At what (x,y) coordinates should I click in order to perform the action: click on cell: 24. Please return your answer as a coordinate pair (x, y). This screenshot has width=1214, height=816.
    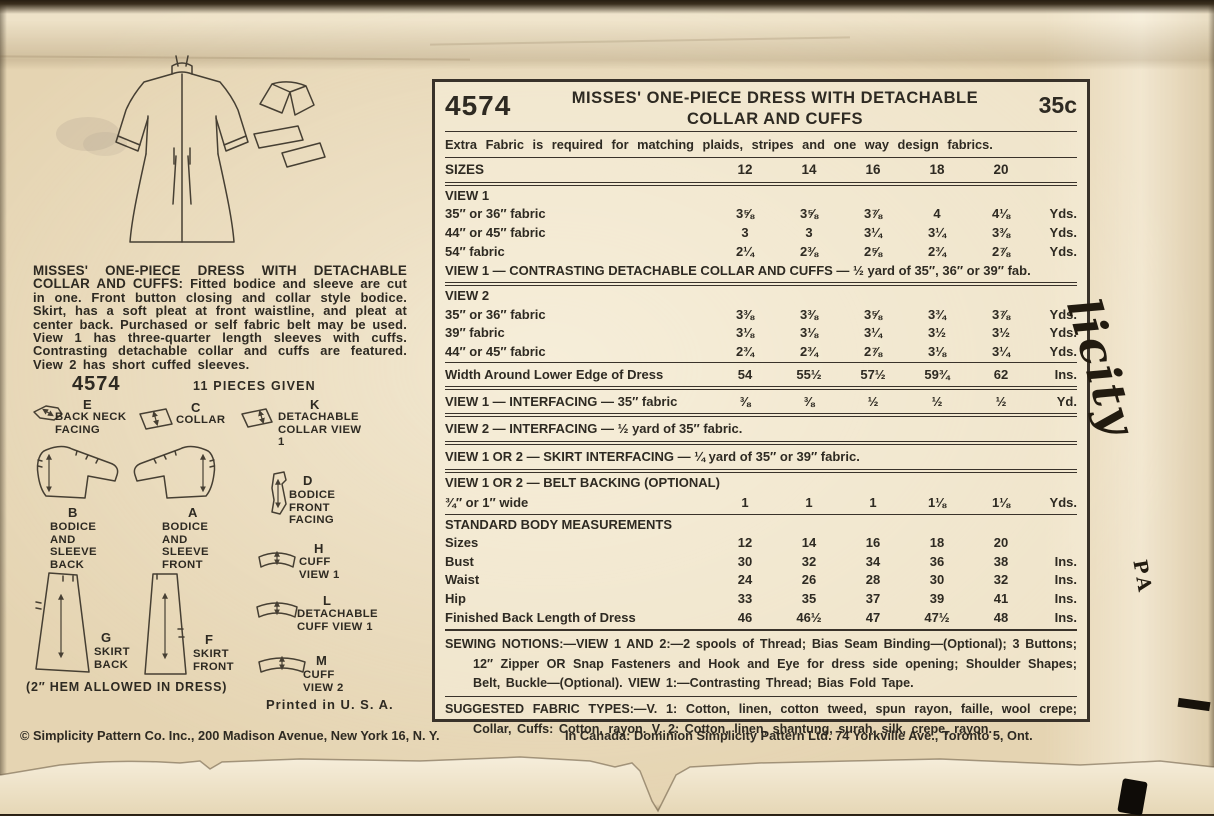
    Looking at the image, I should click on (745, 580).